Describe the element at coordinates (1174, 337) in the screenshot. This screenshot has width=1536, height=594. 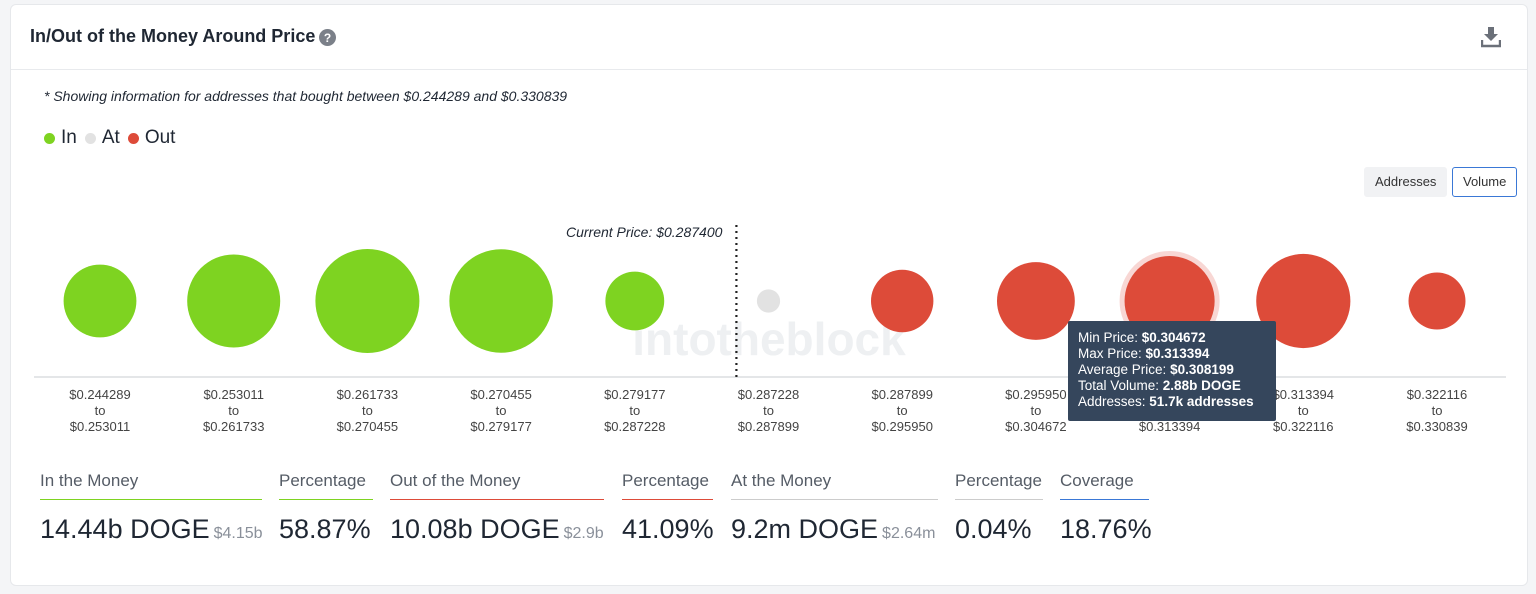
I see `tooltip-row-value: $0.304672` at that location.